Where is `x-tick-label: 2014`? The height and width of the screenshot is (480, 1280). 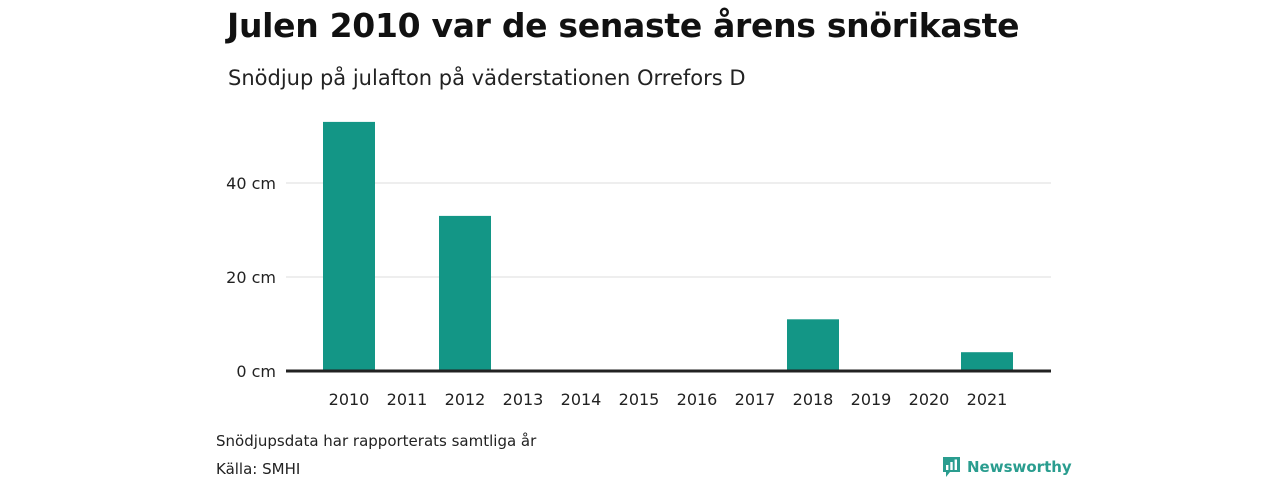
x-tick-label: 2014 is located at coordinates (581, 399).